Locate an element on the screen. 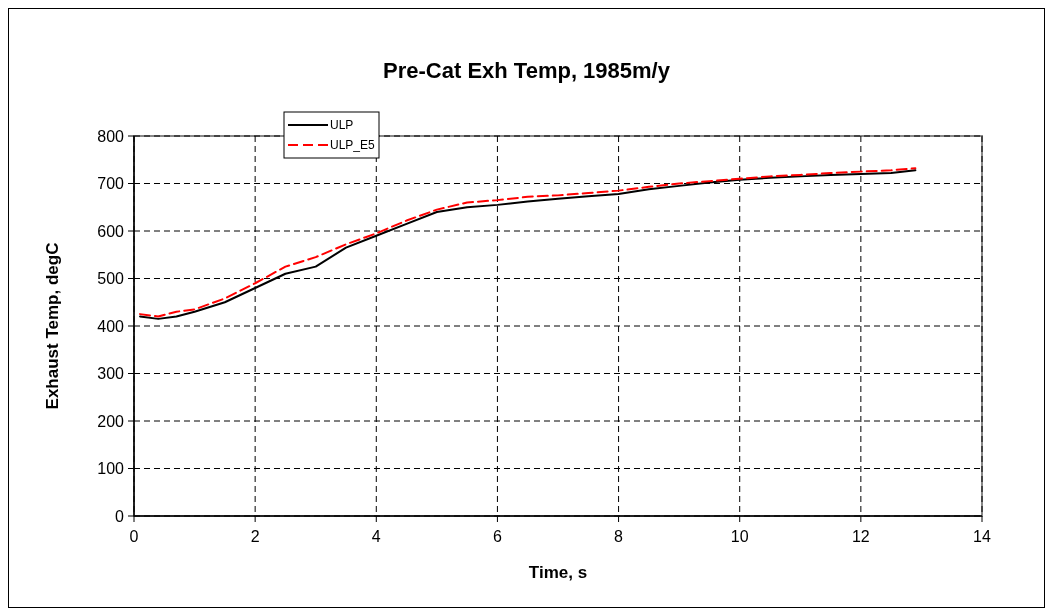 This screenshot has height=616, width=1053. legend-label: ULP_E5 is located at coordinates (353, 145).